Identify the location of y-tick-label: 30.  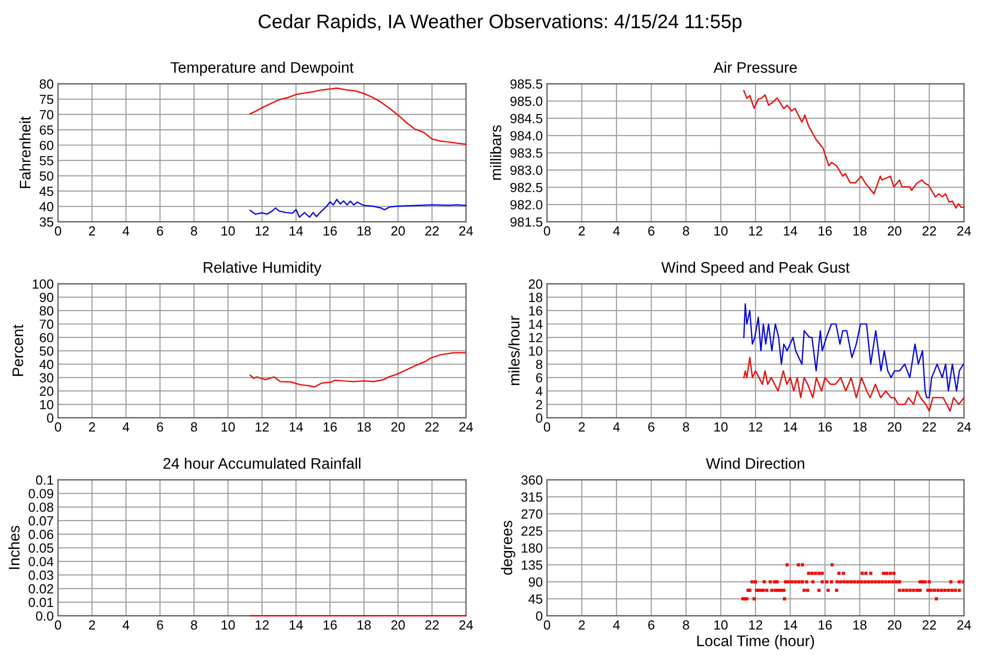
(47, 377).